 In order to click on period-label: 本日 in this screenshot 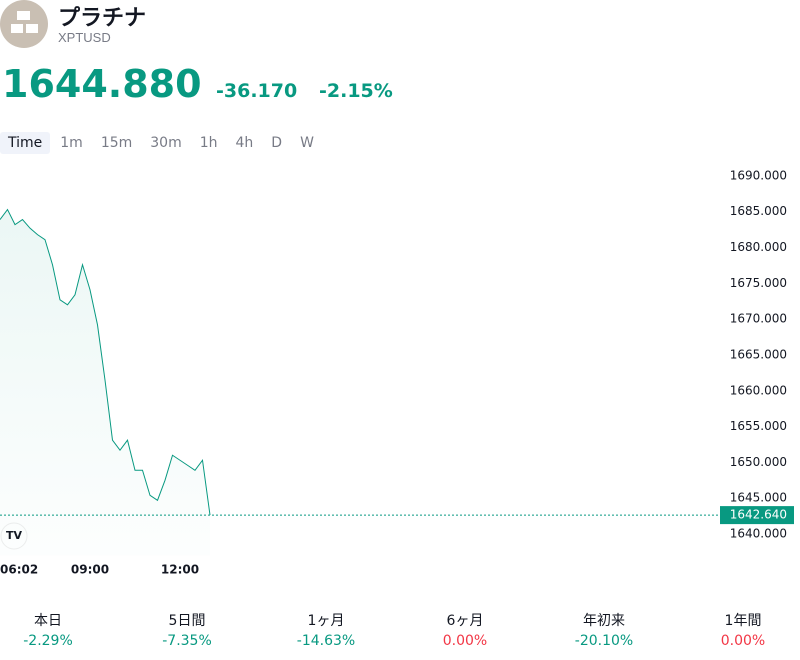, I will do `click(48, 621)`.